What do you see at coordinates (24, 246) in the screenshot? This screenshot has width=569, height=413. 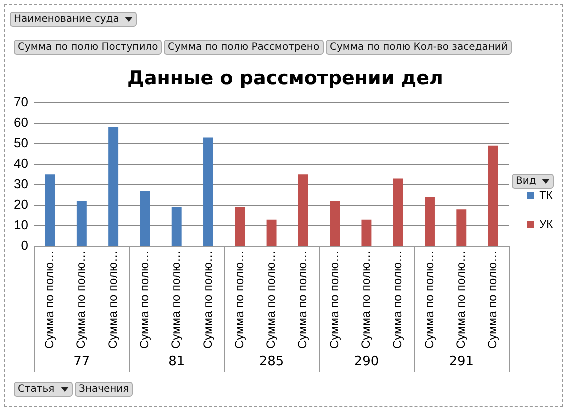 I see `y-tick-label: 0` at bounding box center [24, 246].